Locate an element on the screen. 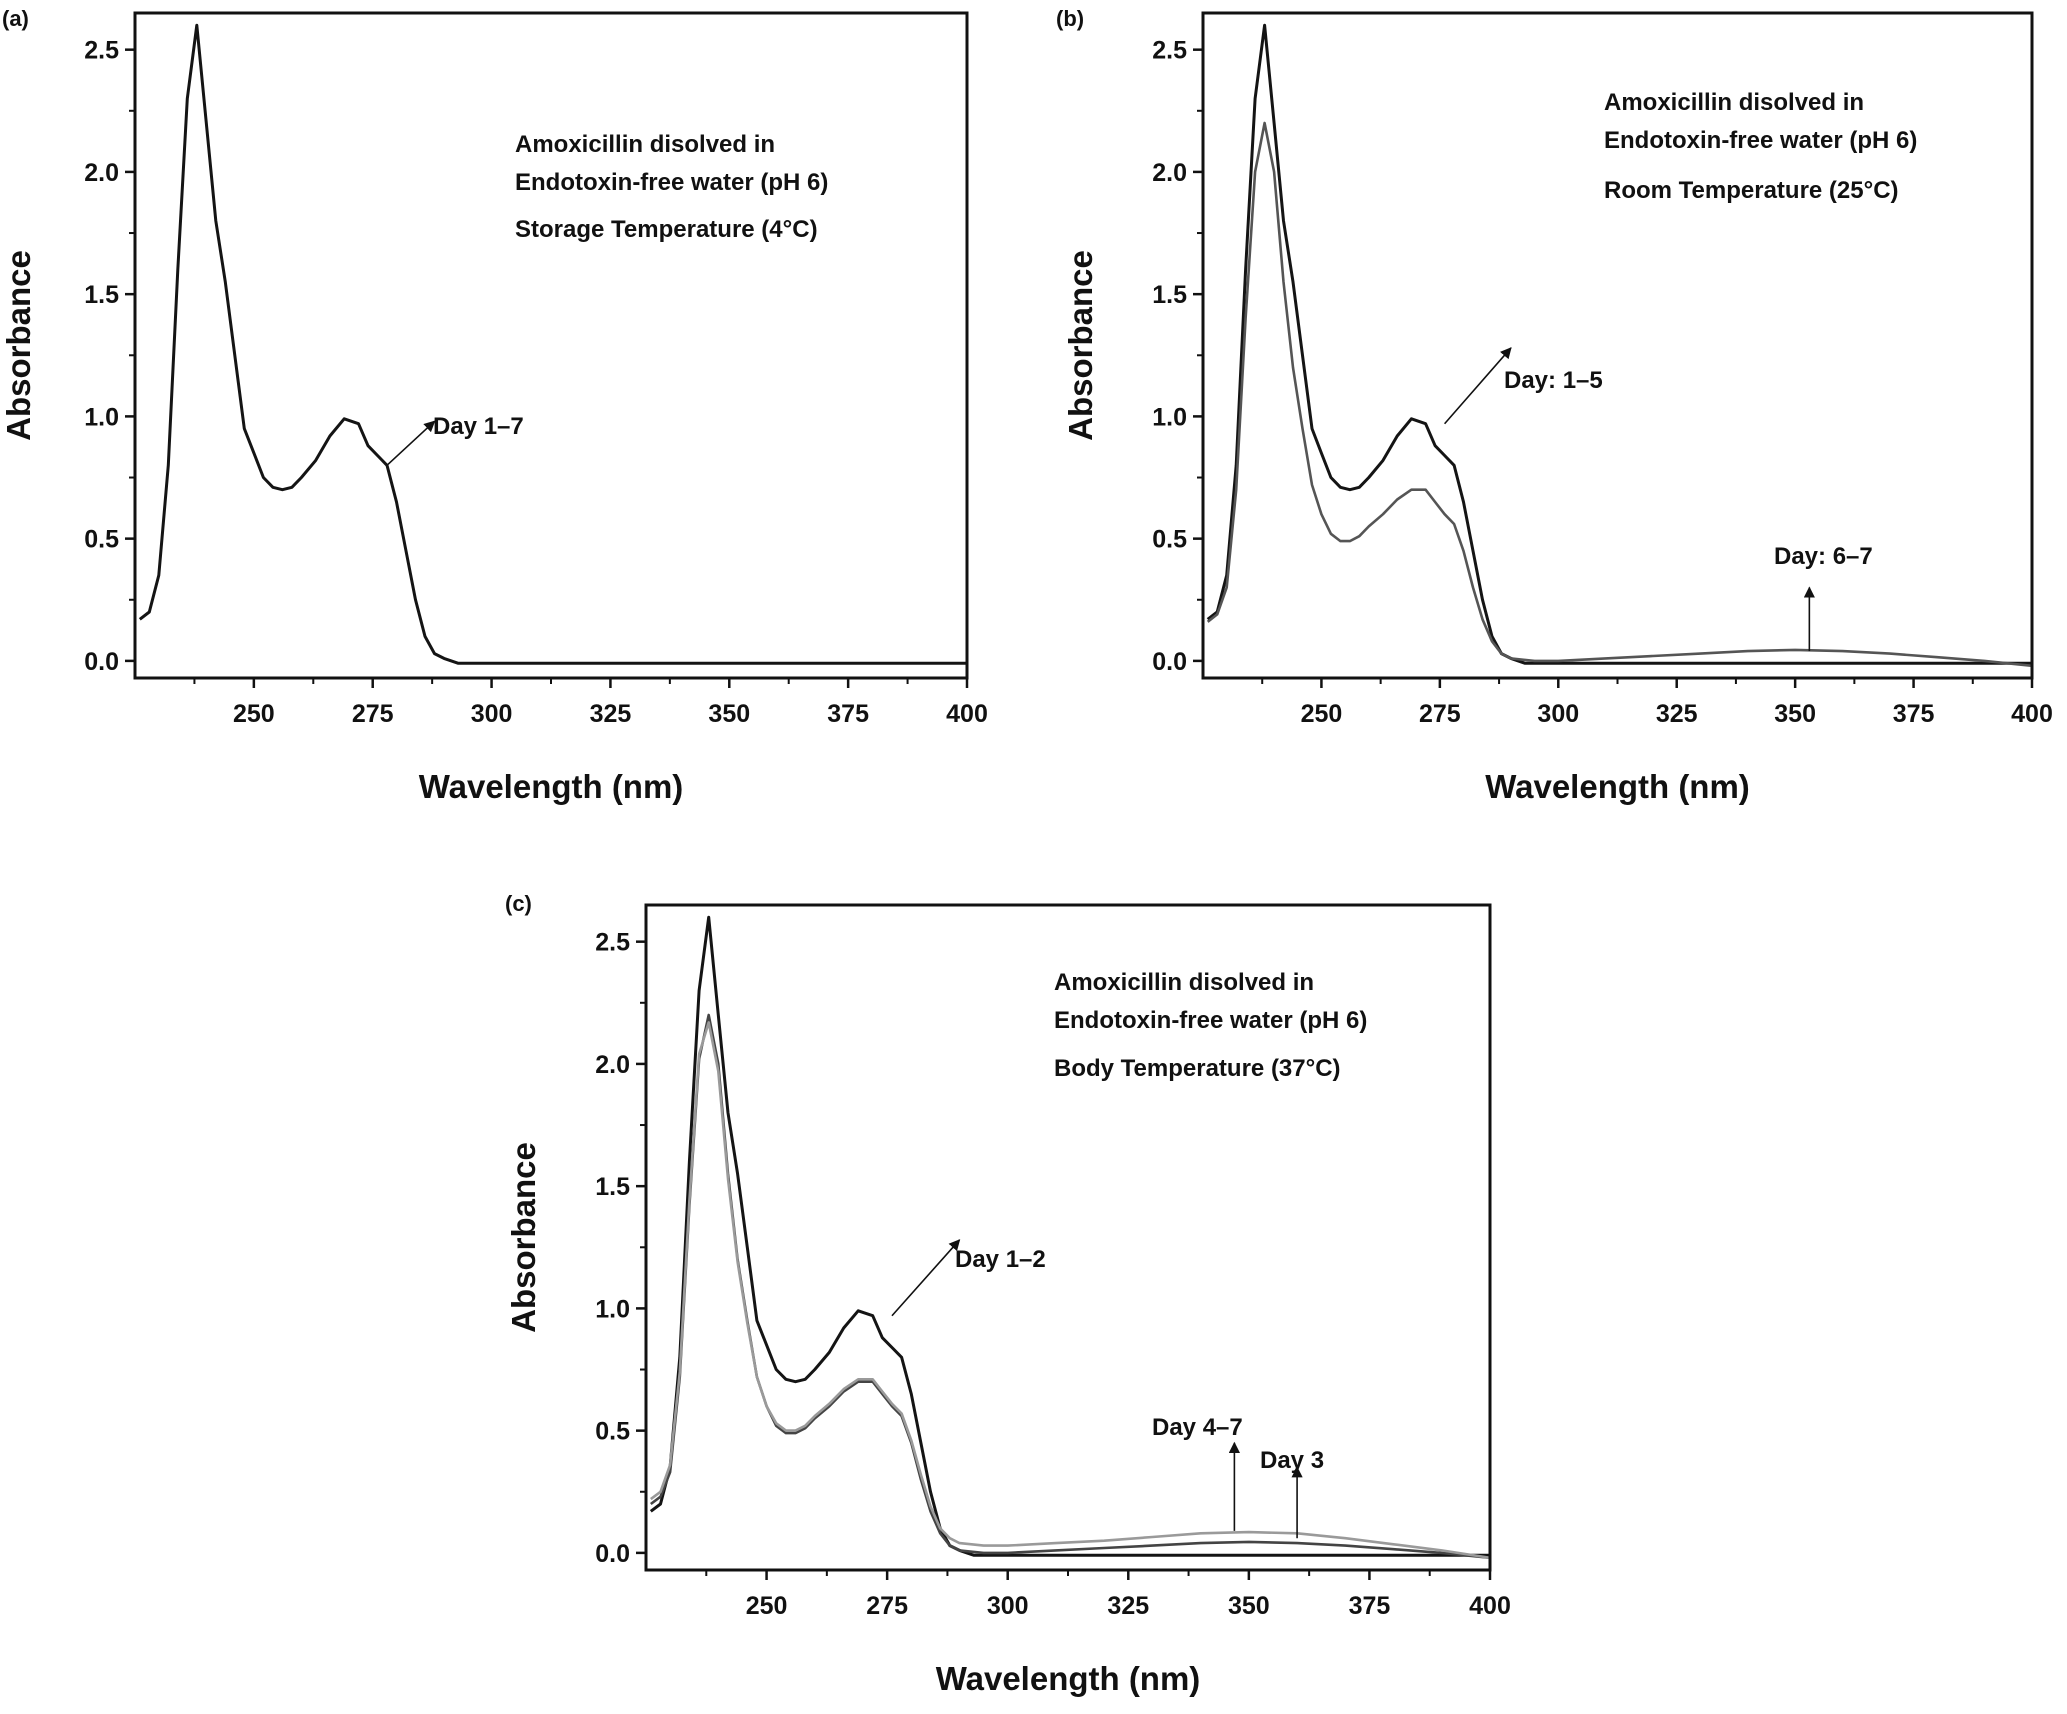 The width and height of the screenshot is (2067, 1714). description-line: Body Temperature (37°C) is located at coordinates (1197, 1068).